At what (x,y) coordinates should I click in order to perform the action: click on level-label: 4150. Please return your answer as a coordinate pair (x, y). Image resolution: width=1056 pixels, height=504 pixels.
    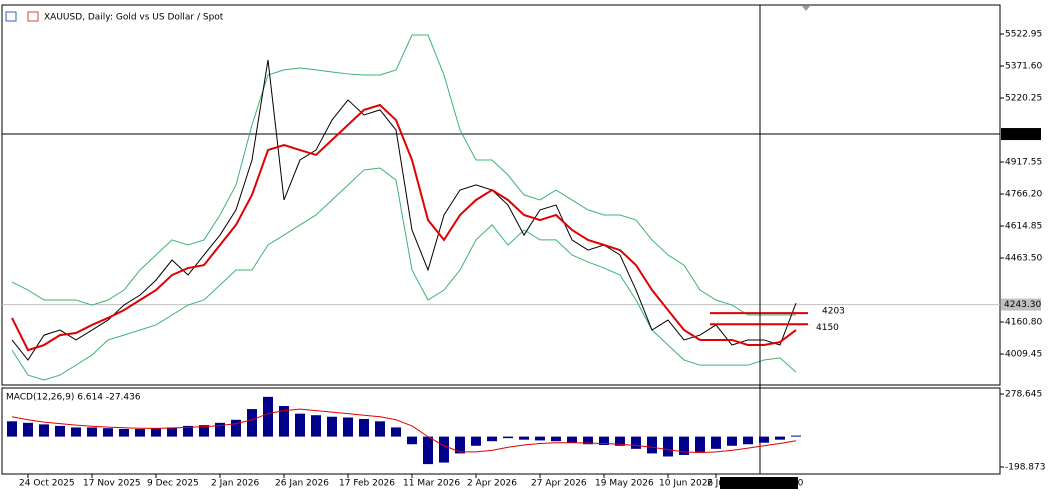
    Looking at the image, I should click on (827, 328).